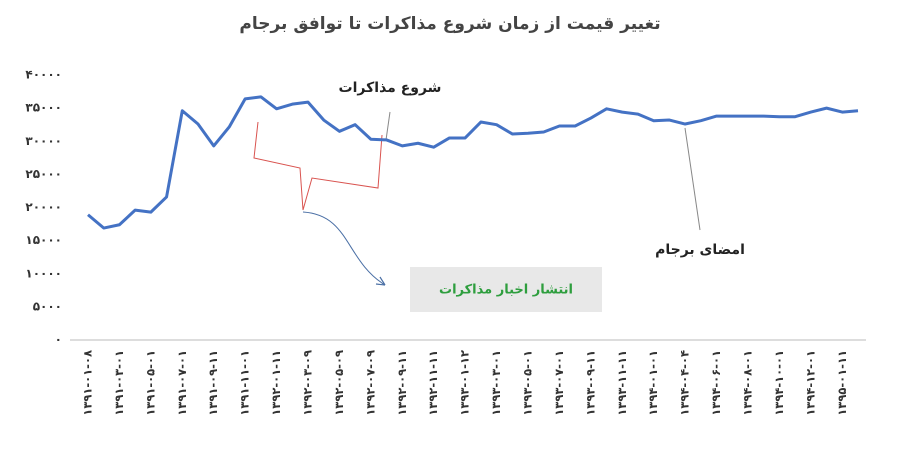 Image resolution: width=900 pixels, height=455 pixels. I want to click on x-tick-label: ۱۳۹۱-۰۳-۰۱, so click(119, 383).